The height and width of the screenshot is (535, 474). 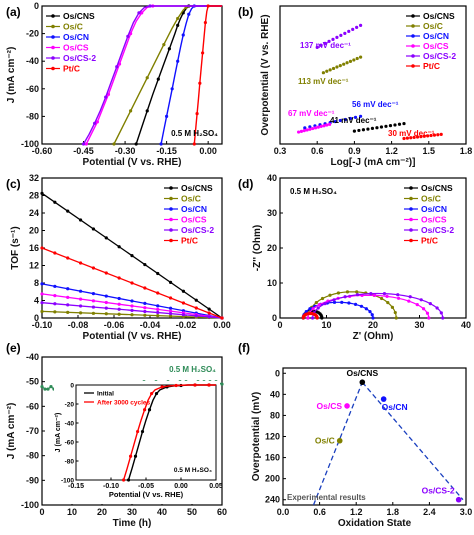 What do you see at coordinates (70, 424) in the screenshot?
I see `inset-y-tick-label: -40` at bounding box center [70, 424].